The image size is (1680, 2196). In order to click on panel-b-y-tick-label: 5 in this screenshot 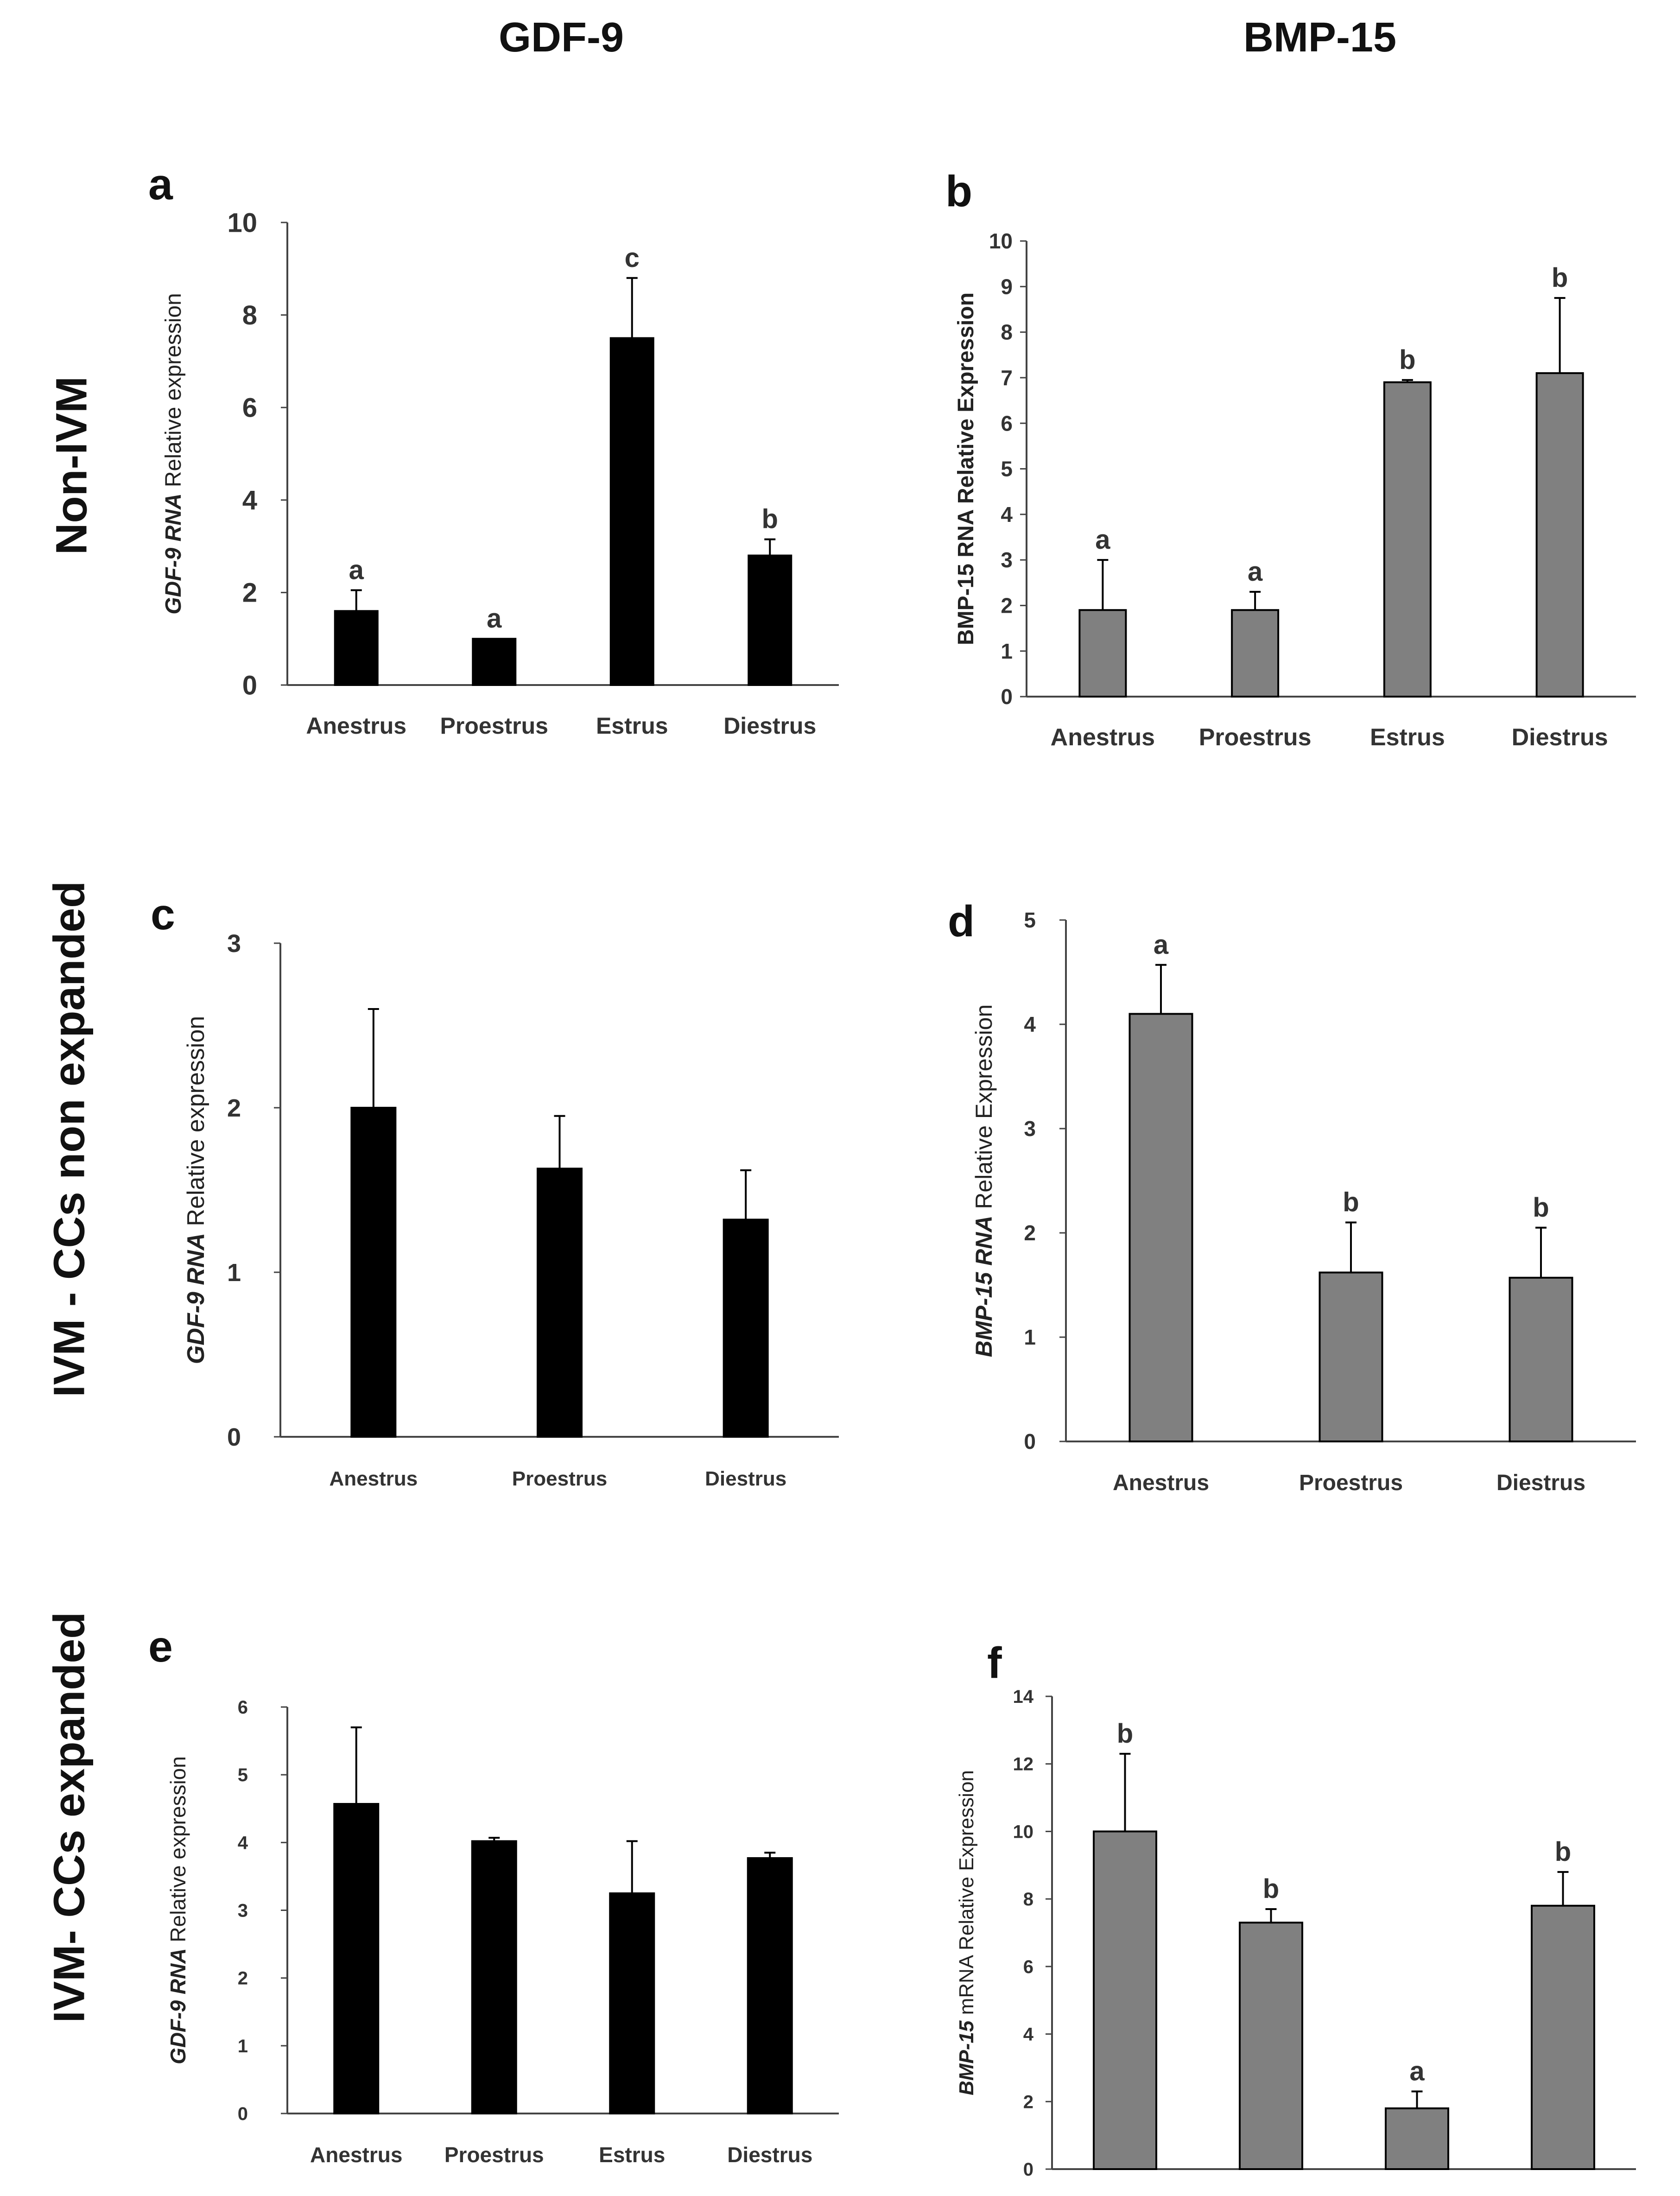, I will do `click(1007, 469)`.